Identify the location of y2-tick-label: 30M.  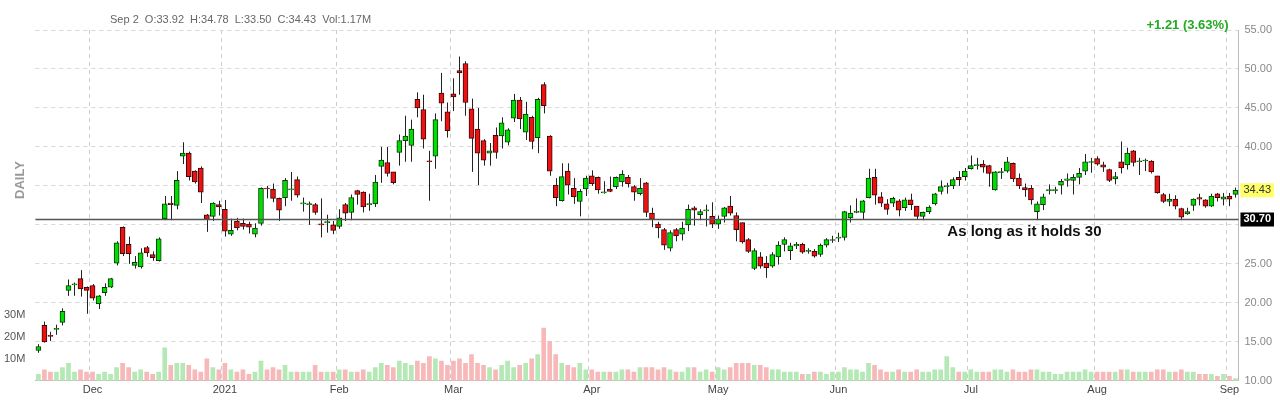
(14, 314).